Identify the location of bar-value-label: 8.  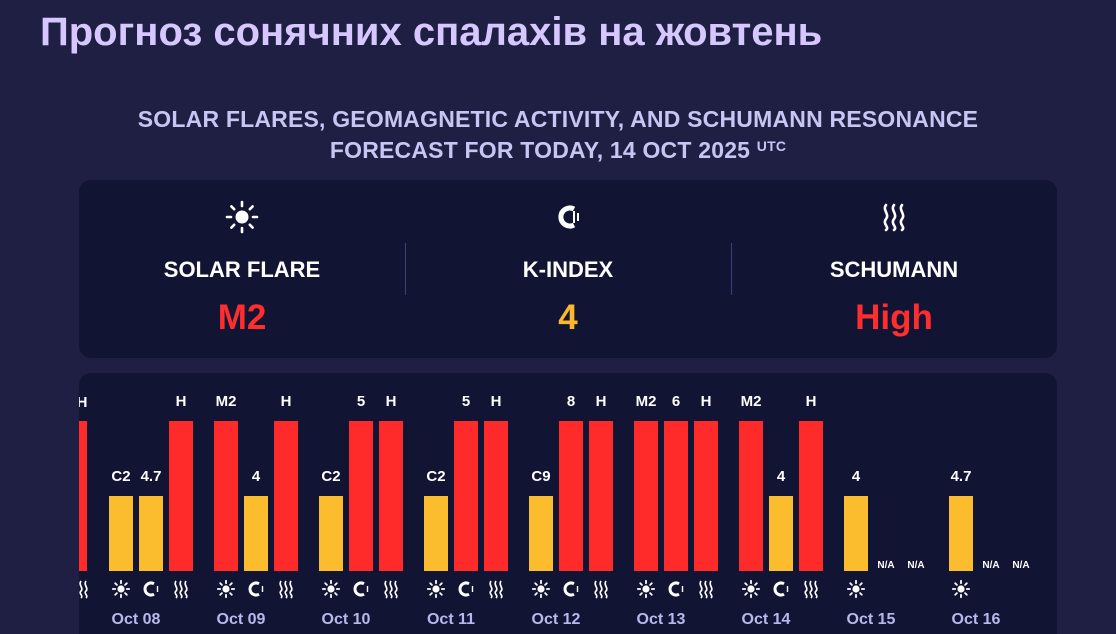
(571, 401).